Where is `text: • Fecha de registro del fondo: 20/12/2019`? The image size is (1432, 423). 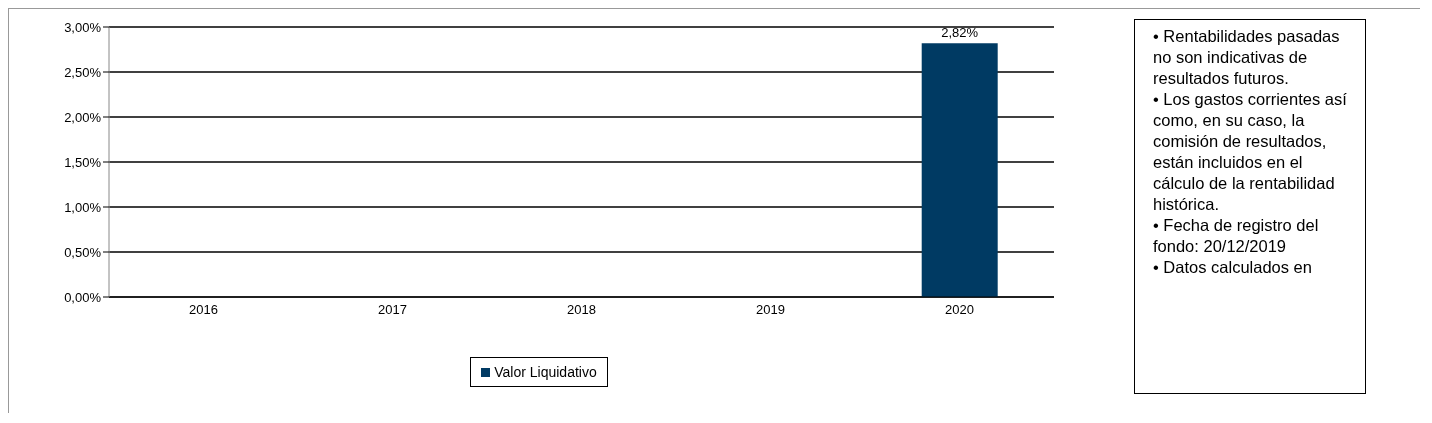 text: • Fecha de registro del fondo: 20/12/2019 is located at coordinates (1236, 236).